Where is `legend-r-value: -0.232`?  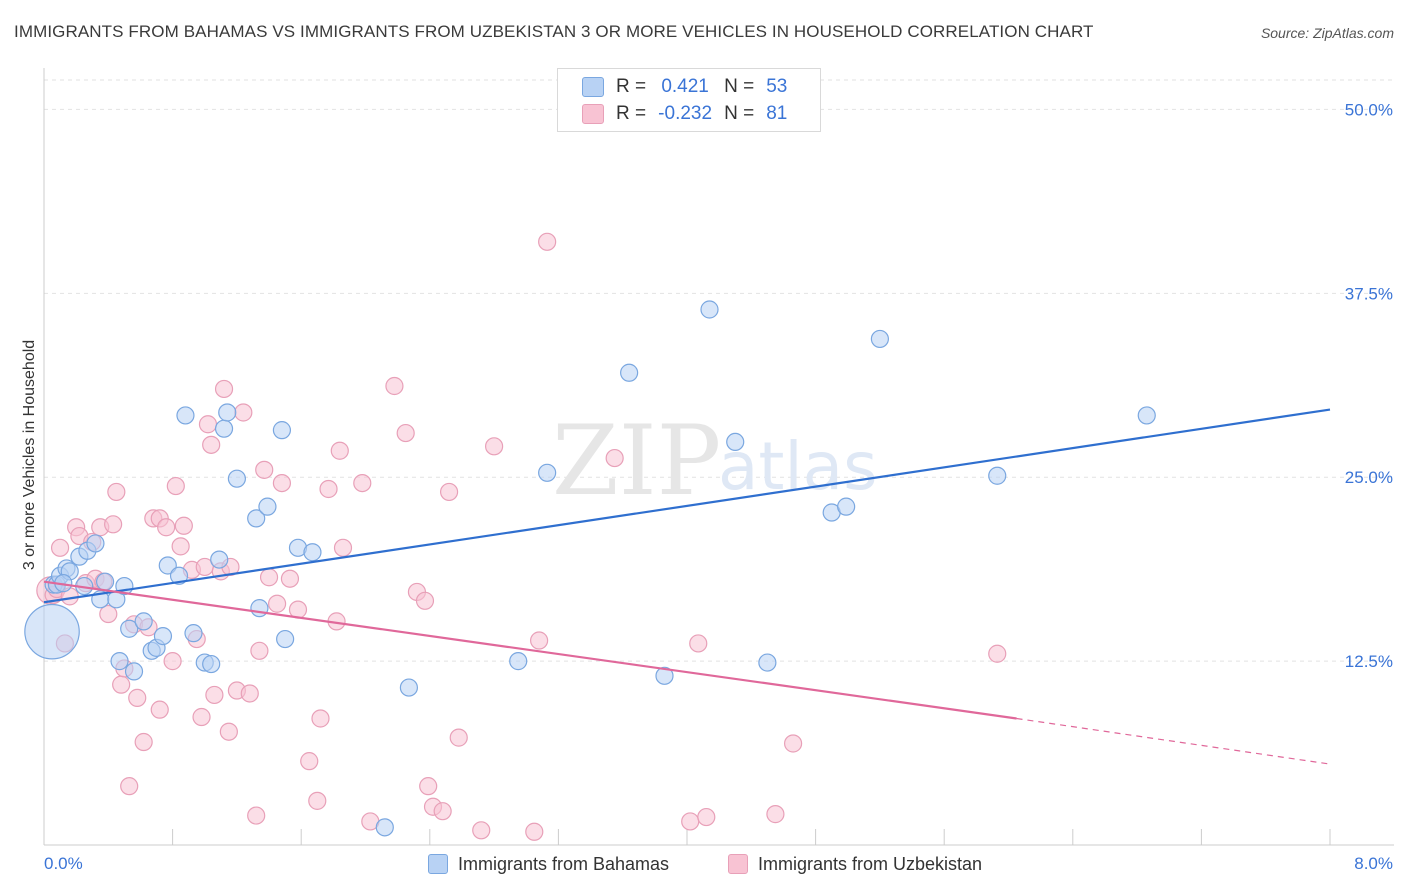
legend-r-value: -0.232 is located at coordinates (685, 113).